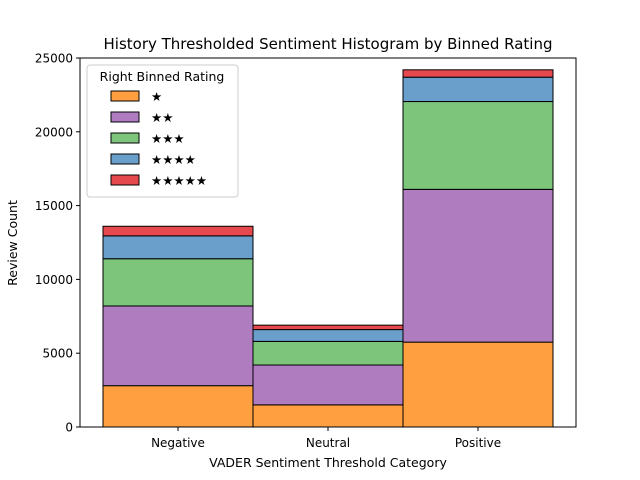  Describe the element at coordinates (328, 462) in the screenshot. I see `x-axis-label: VADER Sentiment Threshold Category` at that location.